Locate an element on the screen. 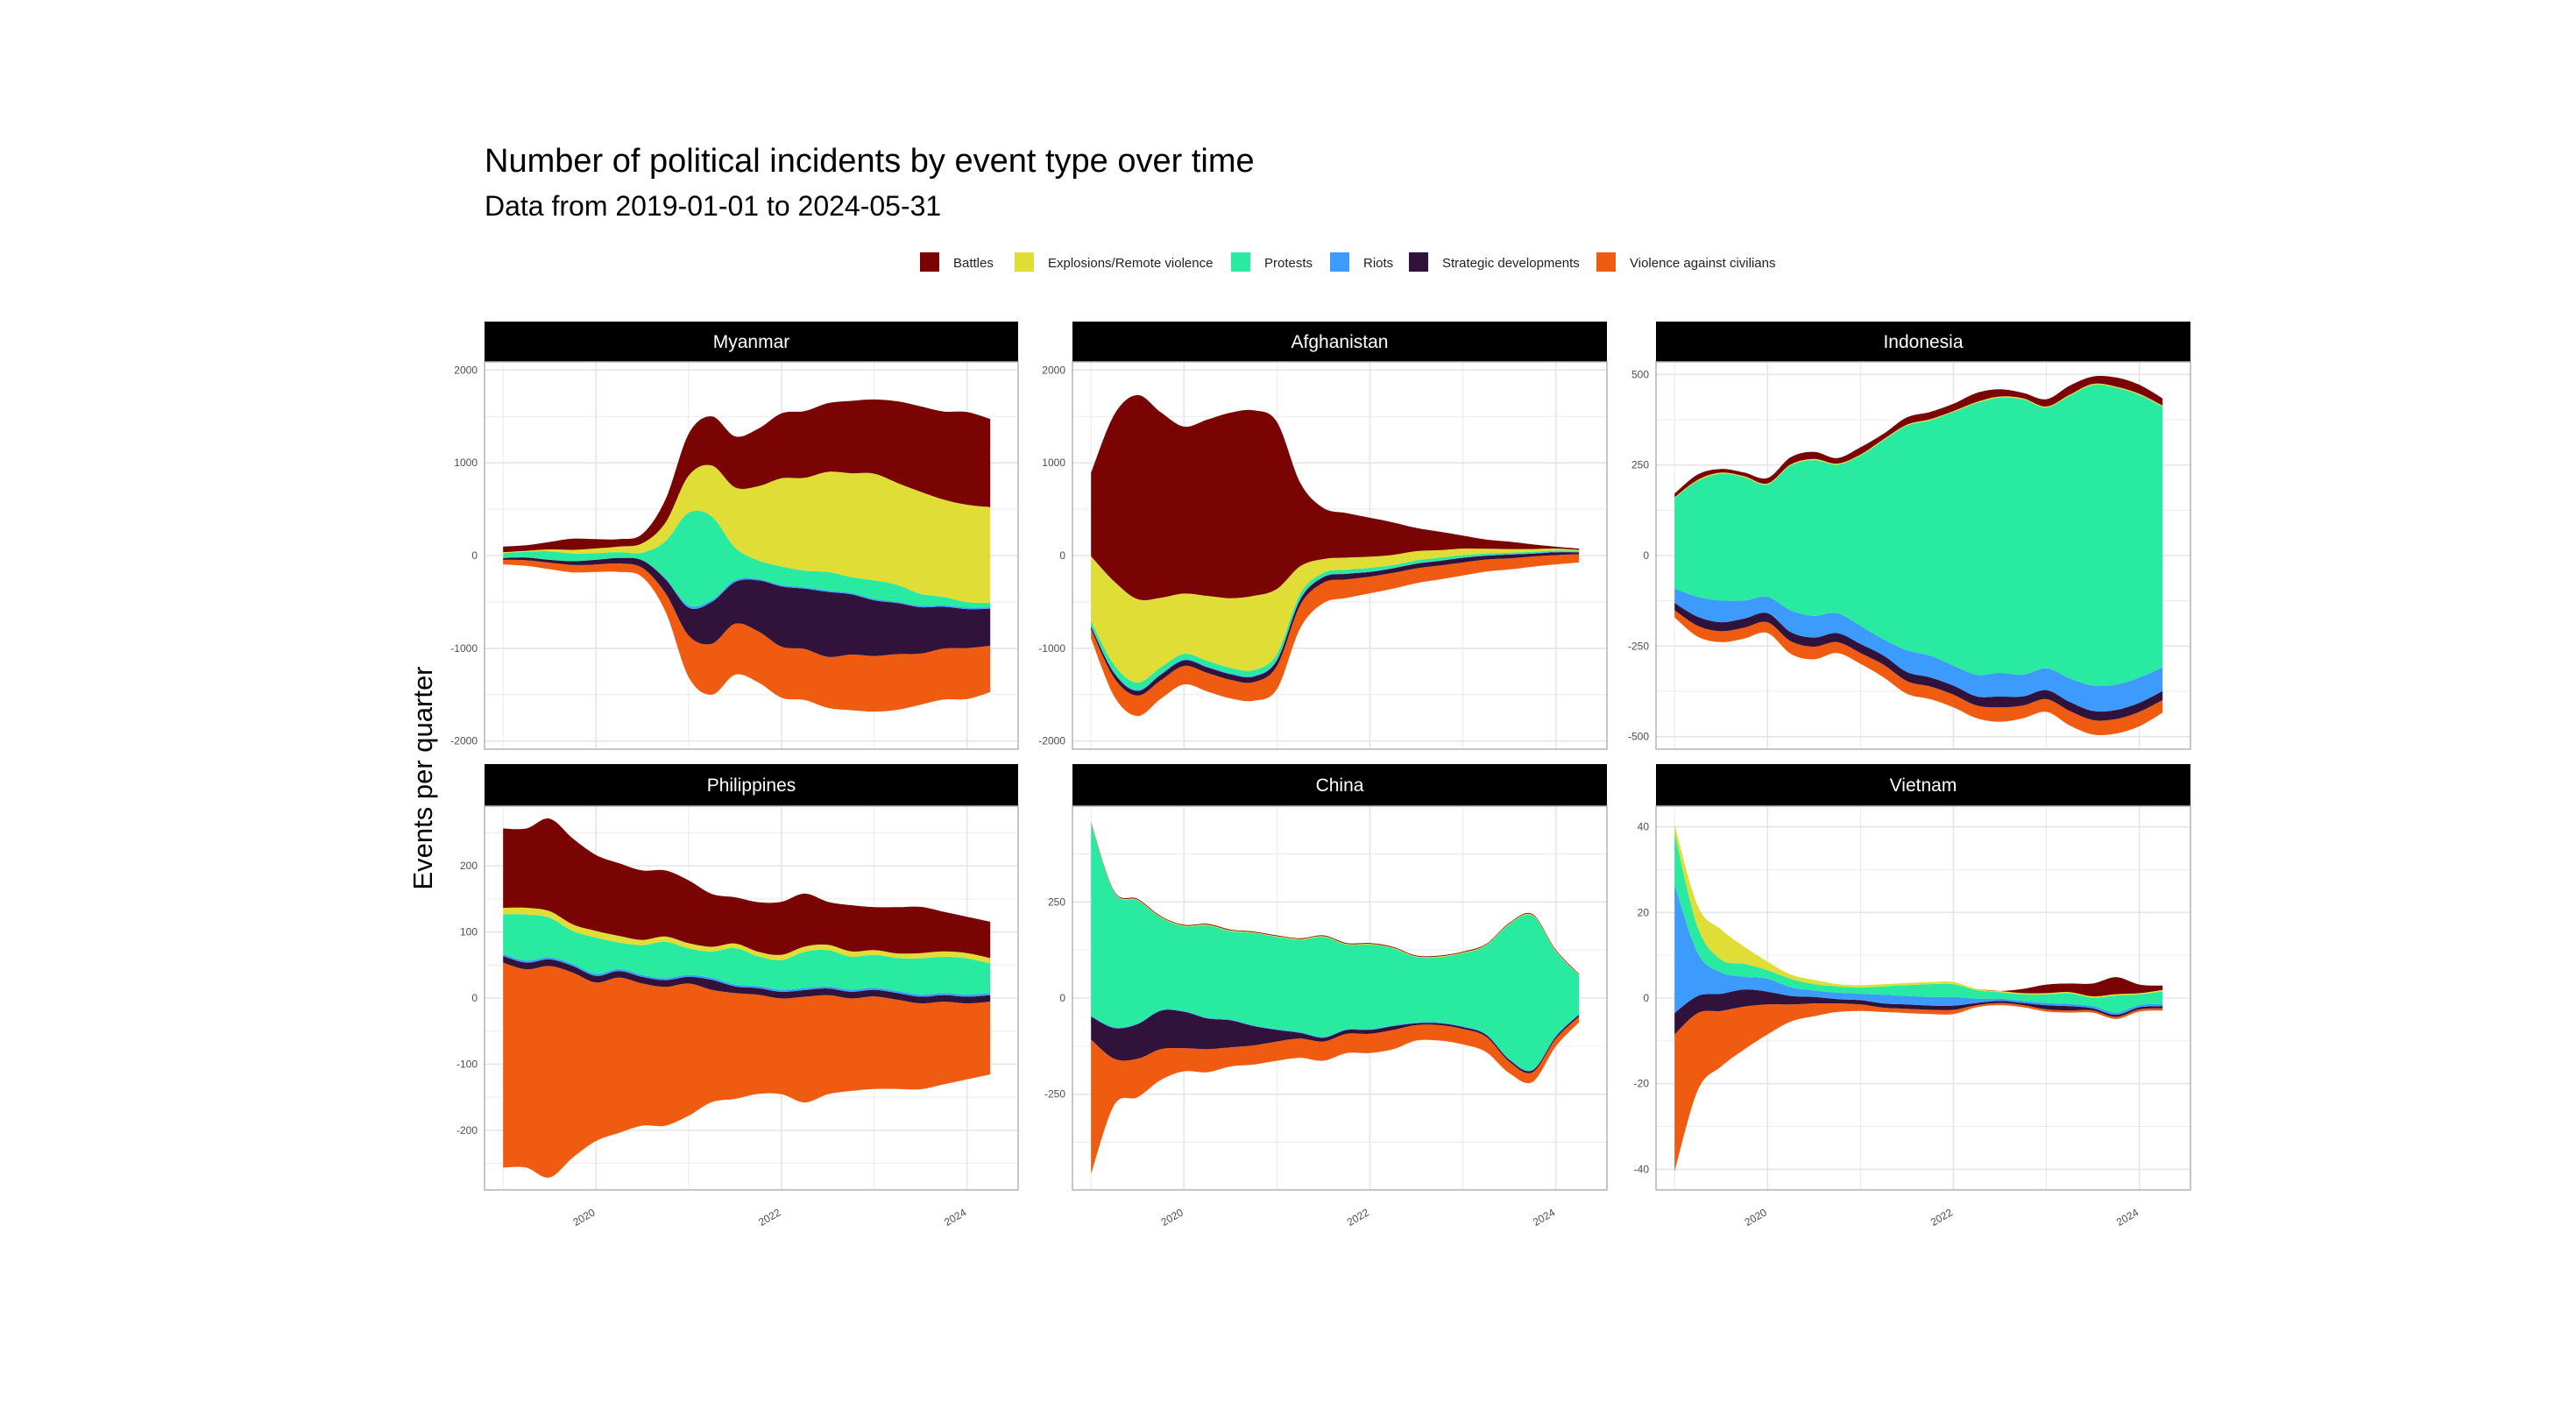 The height and width of the screenshot is (1402, 2576). panel-indonesia: Indonesia 500 250 0 -250 -500 is located at coordinates (1909, 536).